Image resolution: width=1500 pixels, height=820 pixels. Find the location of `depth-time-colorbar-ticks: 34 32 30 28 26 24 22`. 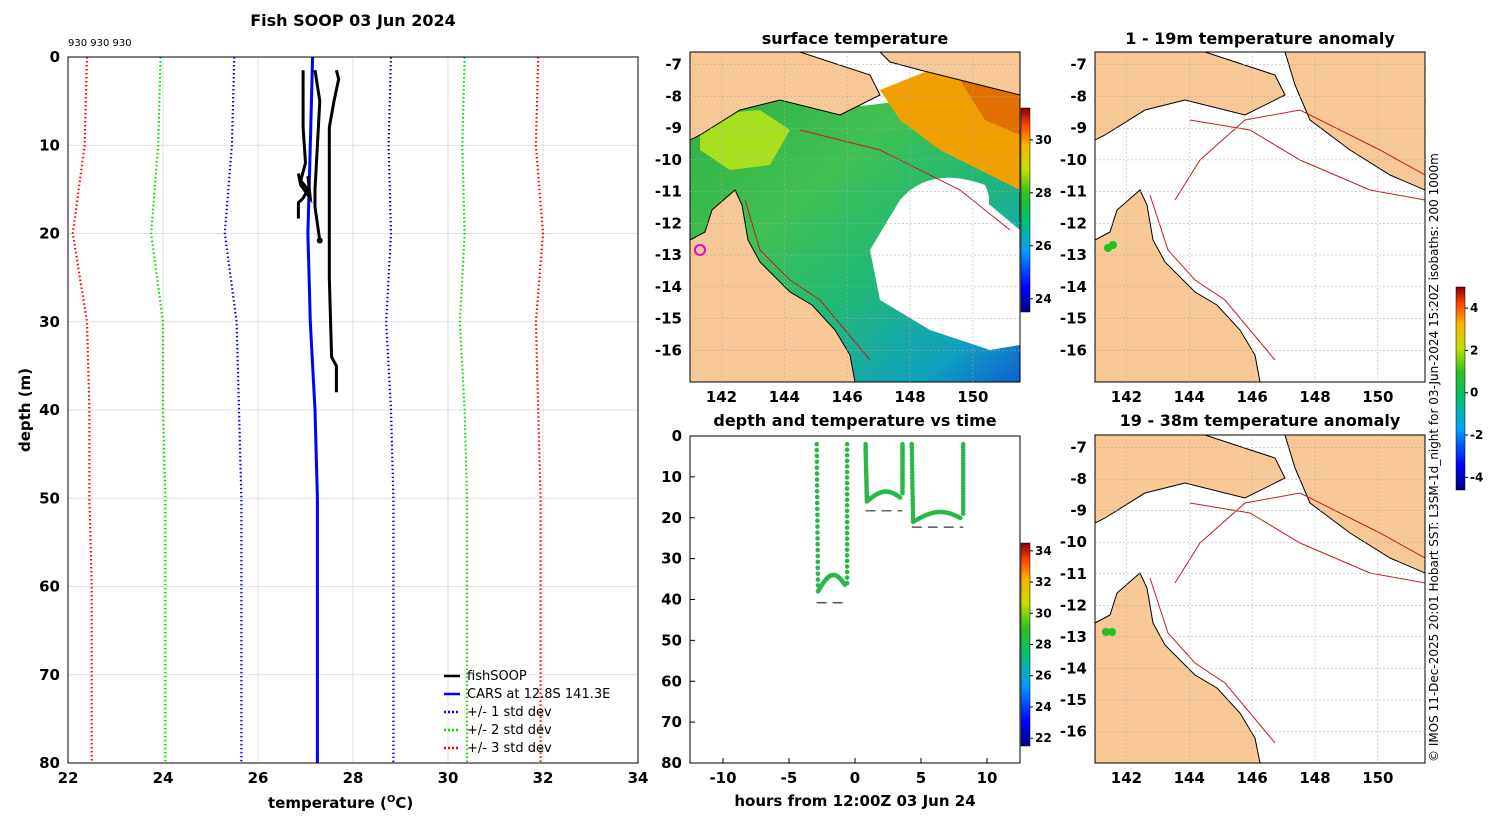

depth-time-colorbar-ticks: 34 32 30 28 26 24 22 is located at coordinates (1041, 644).